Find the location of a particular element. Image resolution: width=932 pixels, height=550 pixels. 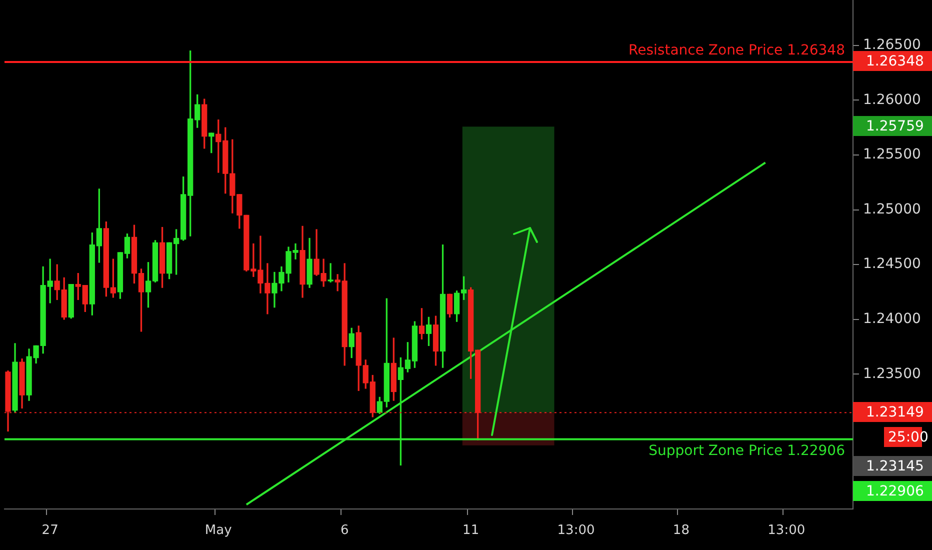

ref-line-label: Support Zone Price 1.22906 is located at coordinates (747, 450).